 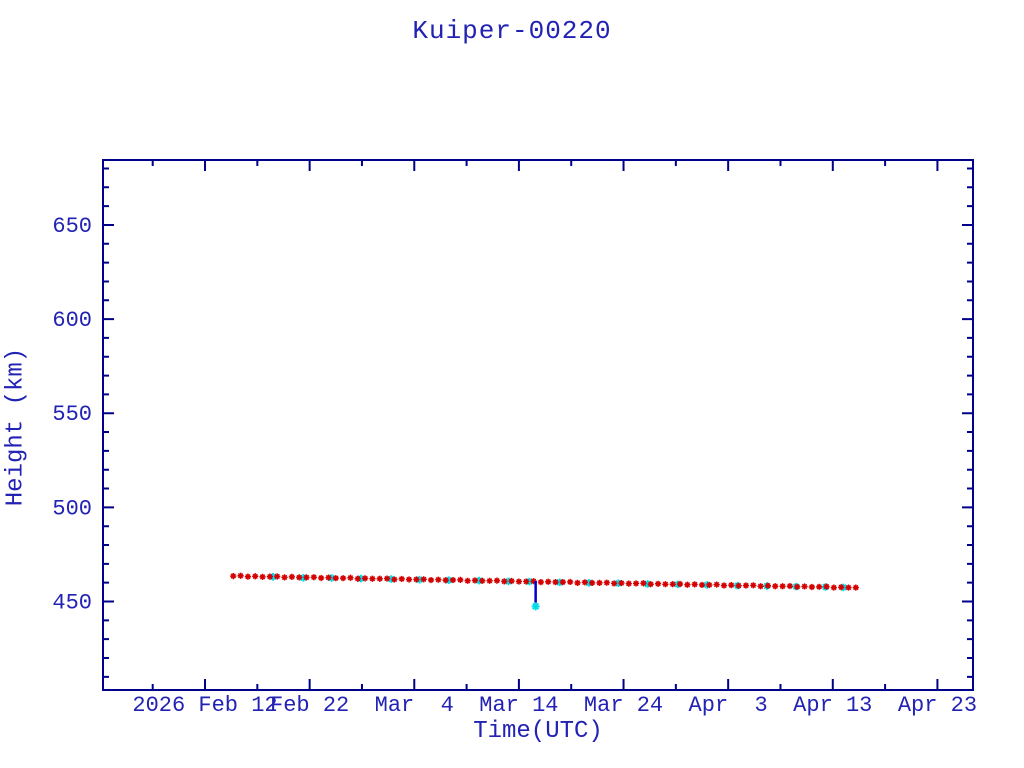 I want to click on y-tick-label: 650, so click(x=72, y=226).